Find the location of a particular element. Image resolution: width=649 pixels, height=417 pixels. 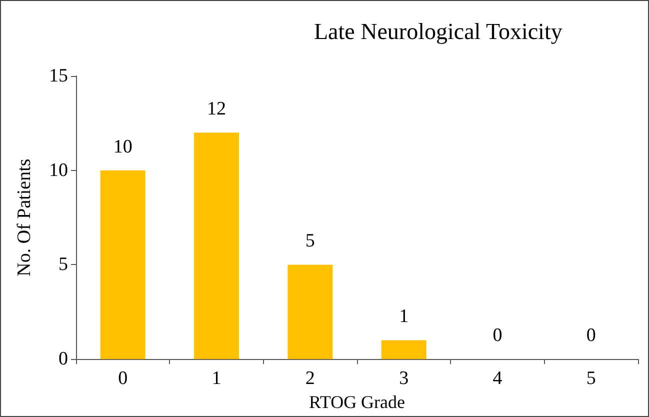

x-tick-label: 3 is located at coordinates (404, 379).